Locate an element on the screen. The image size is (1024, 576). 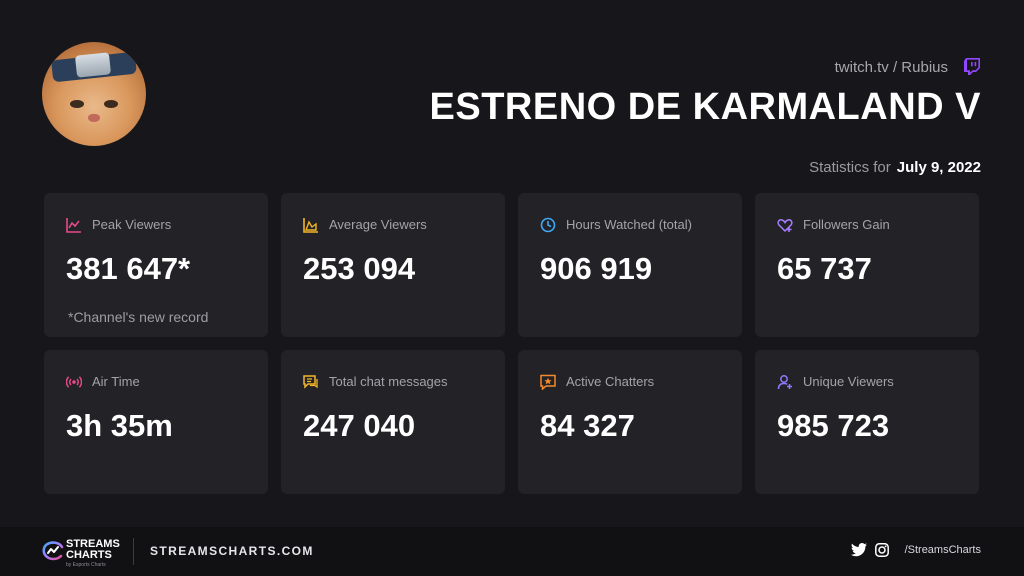
stat-label: Unique Viewers is located at coordinates (848, 381).